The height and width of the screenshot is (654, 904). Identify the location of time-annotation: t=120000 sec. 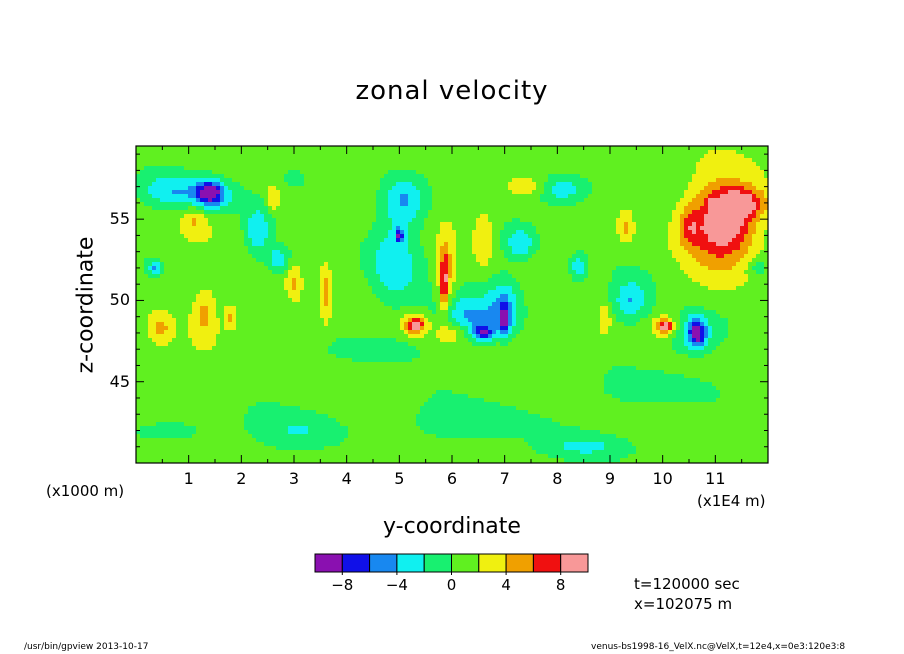
(687, 584).